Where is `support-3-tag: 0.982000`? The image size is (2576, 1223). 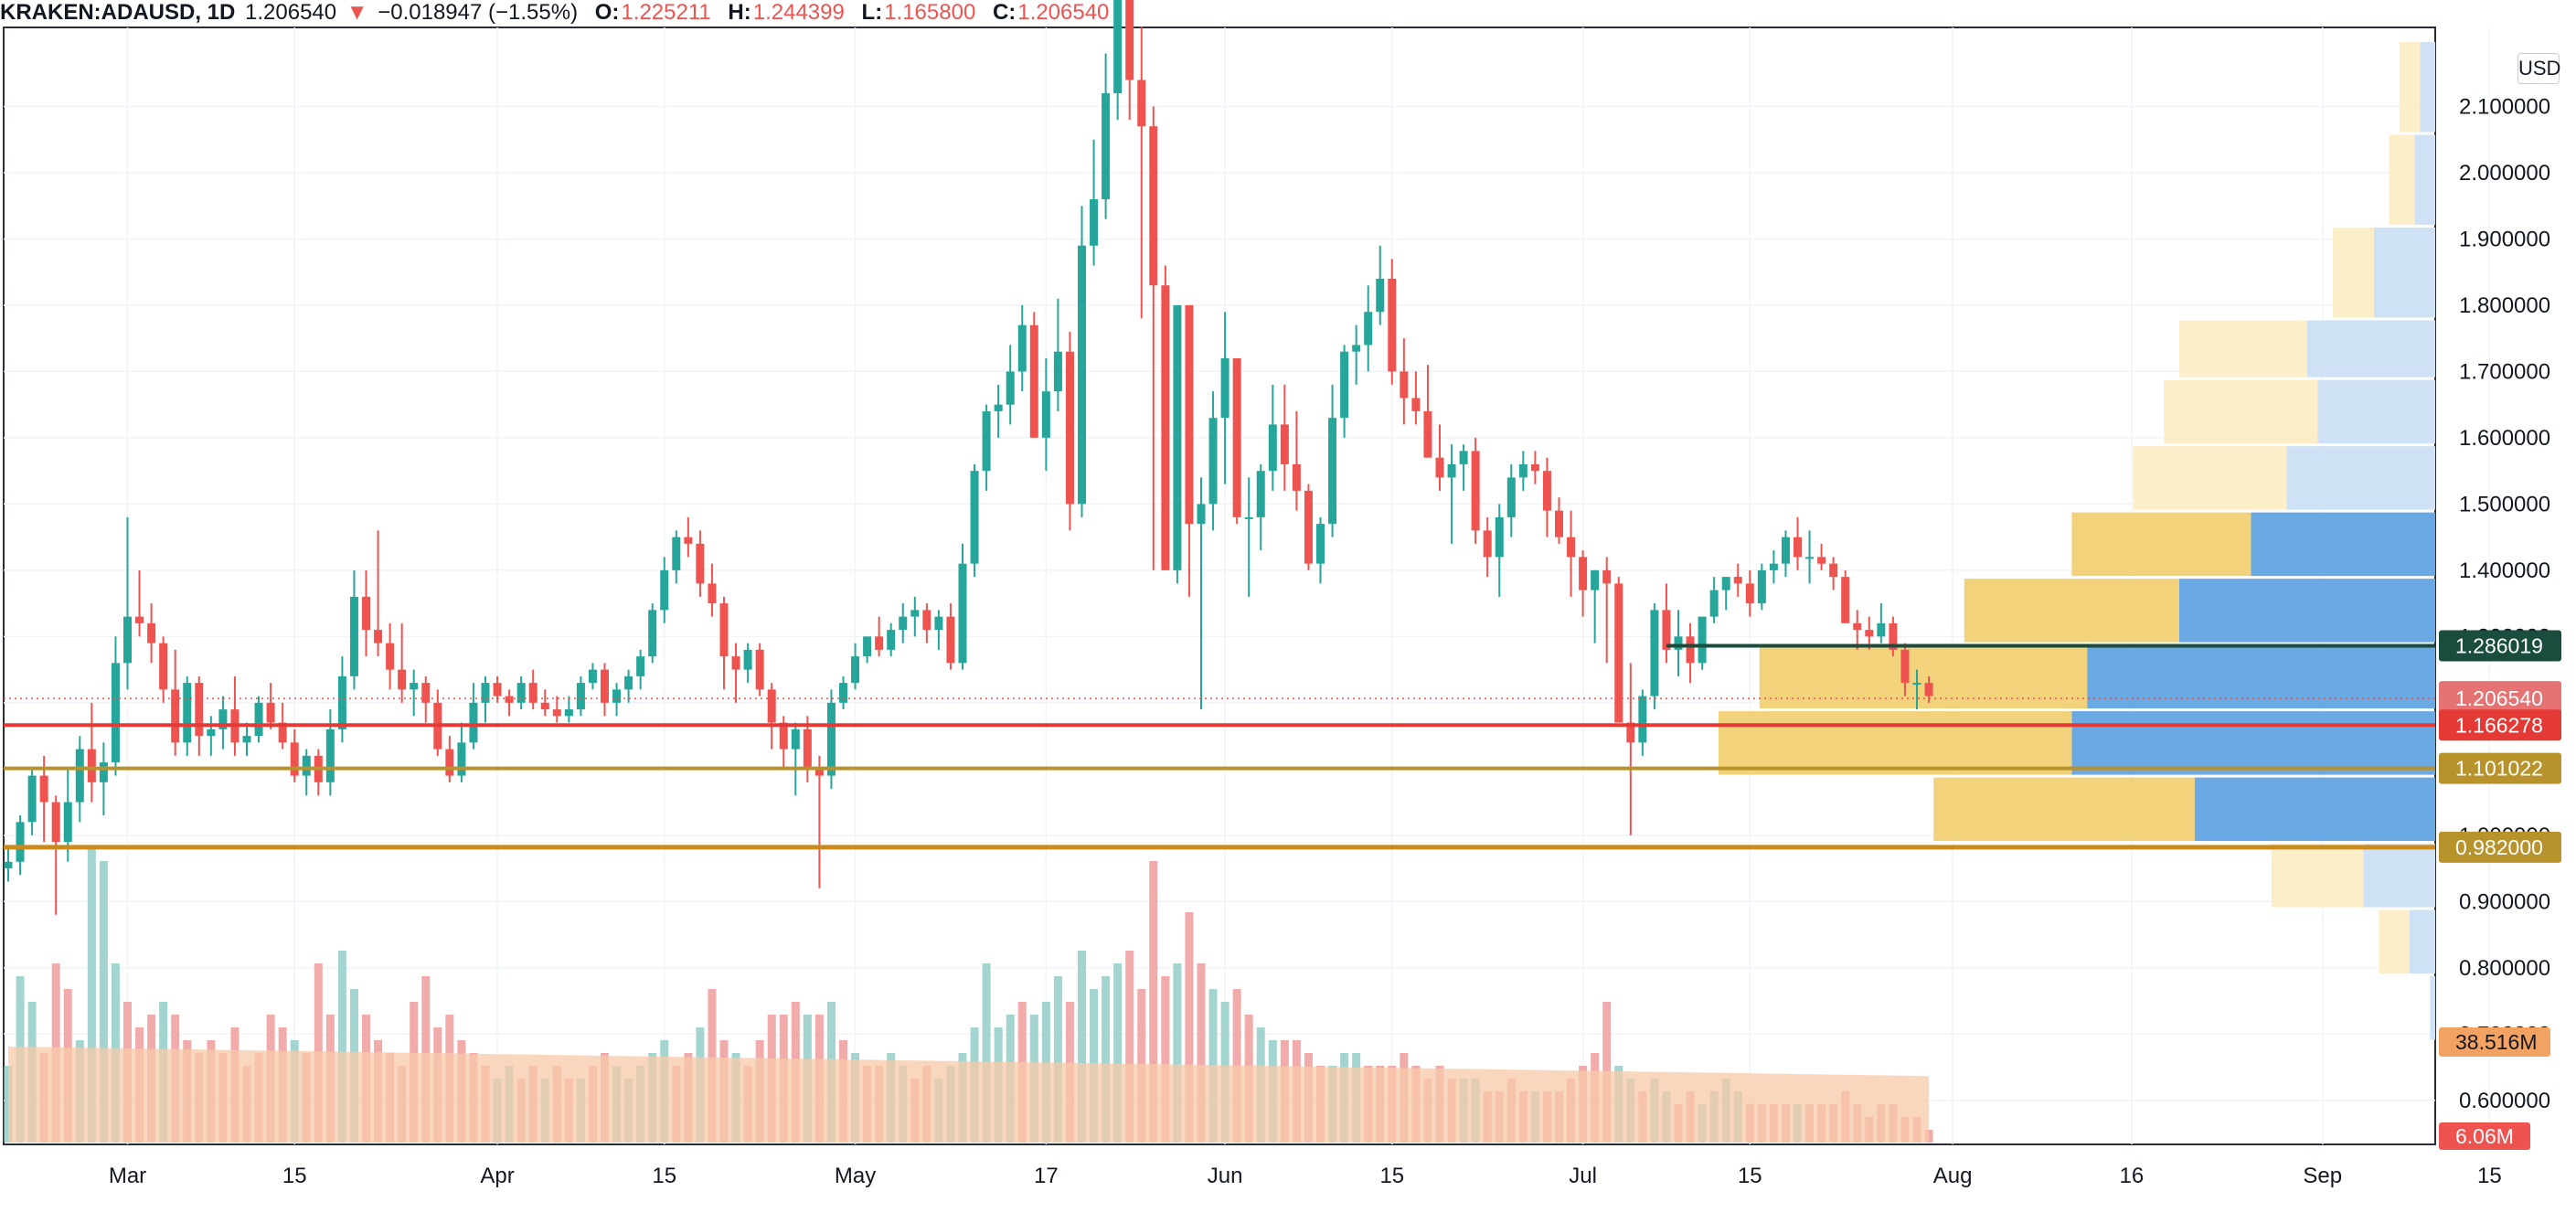
support-3-tag: 0.982000 is located at coordinates (2499, 847).